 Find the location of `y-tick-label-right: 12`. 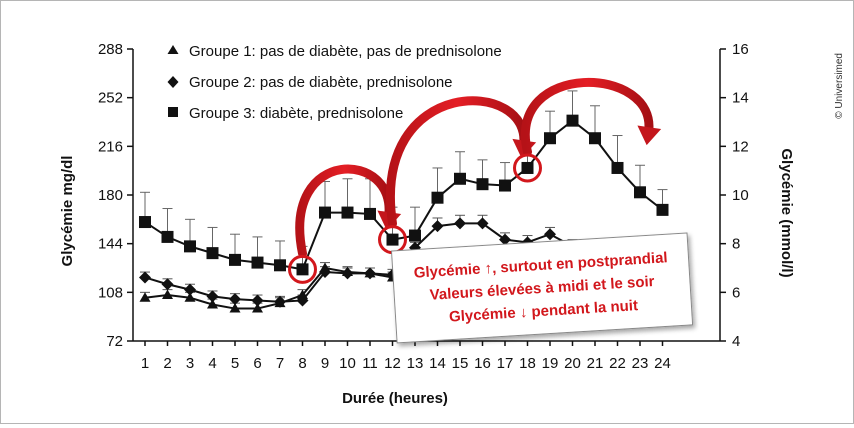

y-tick-label-right: 12 is located at coordinates (740, 146).